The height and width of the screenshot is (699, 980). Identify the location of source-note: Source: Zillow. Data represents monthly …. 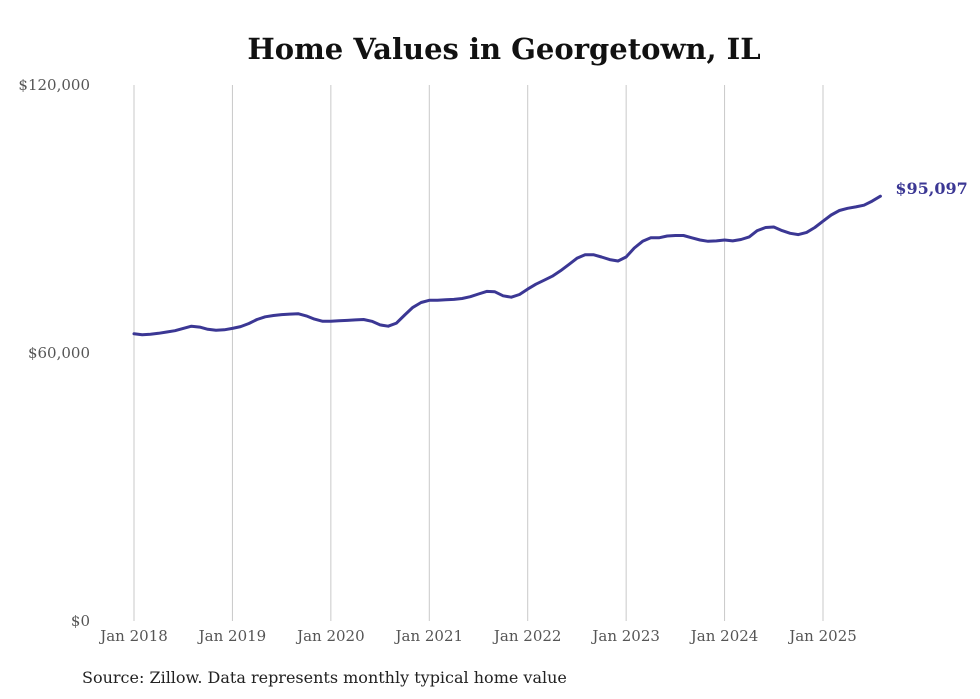
(324, 677).